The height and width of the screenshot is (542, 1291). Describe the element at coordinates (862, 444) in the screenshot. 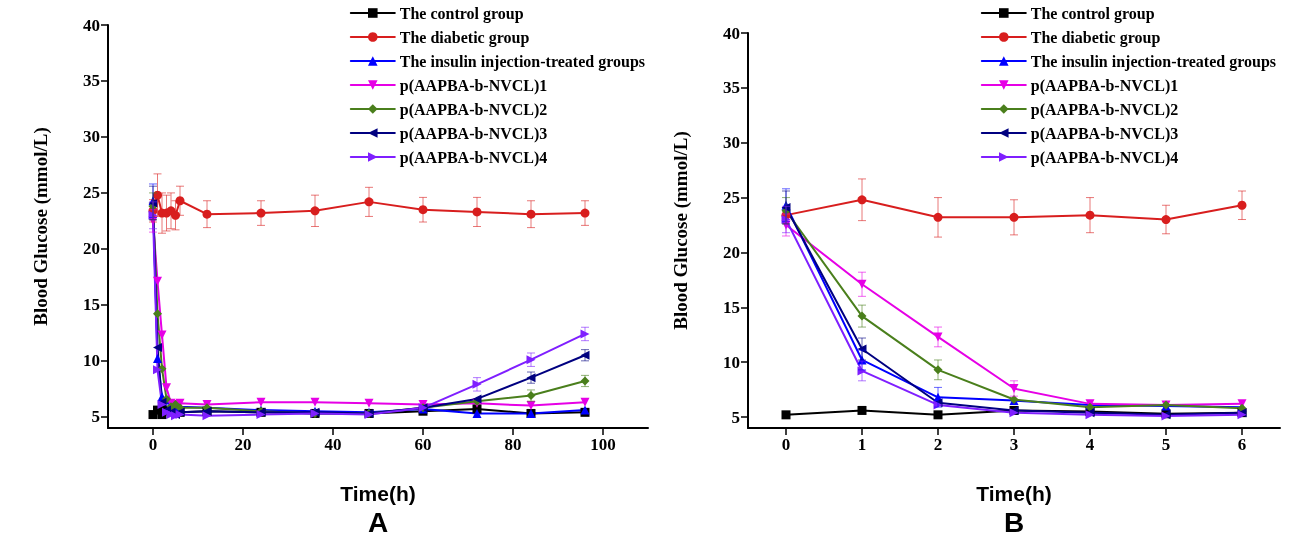

I see `x-tick-label: 1` at that location.